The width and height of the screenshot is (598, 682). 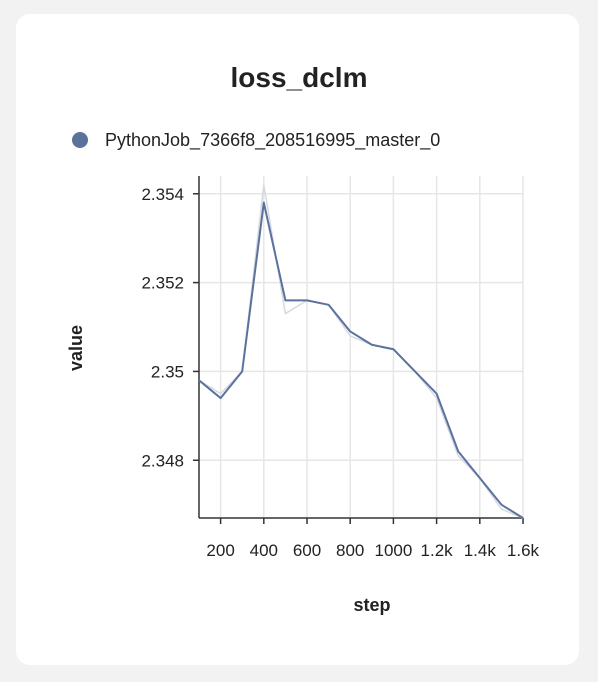 What do you see at coordinates (220, 550) in the screenshot?
I see `x-tick-label: 200` at bounding box center [220, 550].